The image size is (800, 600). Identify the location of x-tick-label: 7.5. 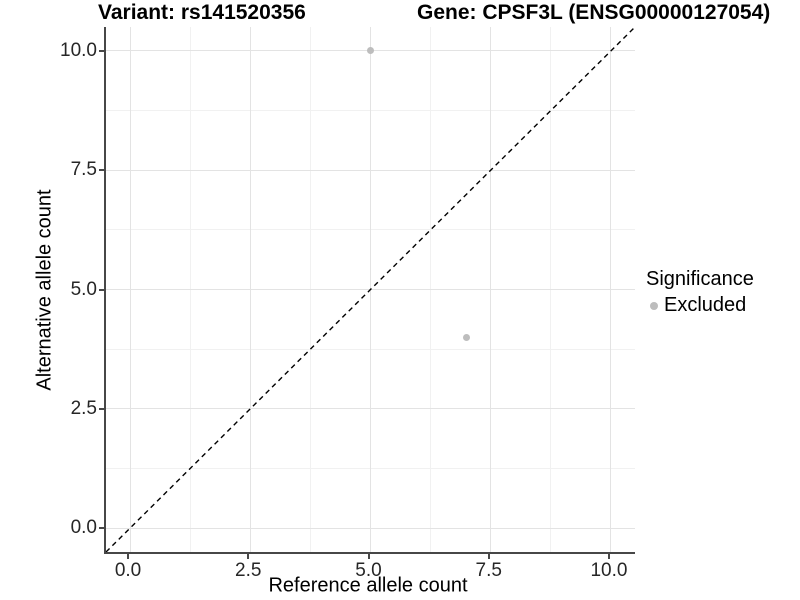
(488, 570).